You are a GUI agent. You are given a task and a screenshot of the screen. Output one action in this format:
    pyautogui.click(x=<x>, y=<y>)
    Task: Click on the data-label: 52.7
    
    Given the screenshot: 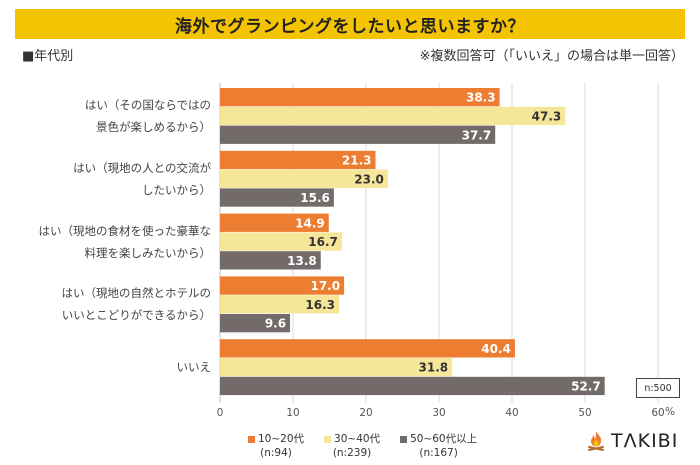 What is the action you would take?
    pyautogui.click(x=586, y=386)
    